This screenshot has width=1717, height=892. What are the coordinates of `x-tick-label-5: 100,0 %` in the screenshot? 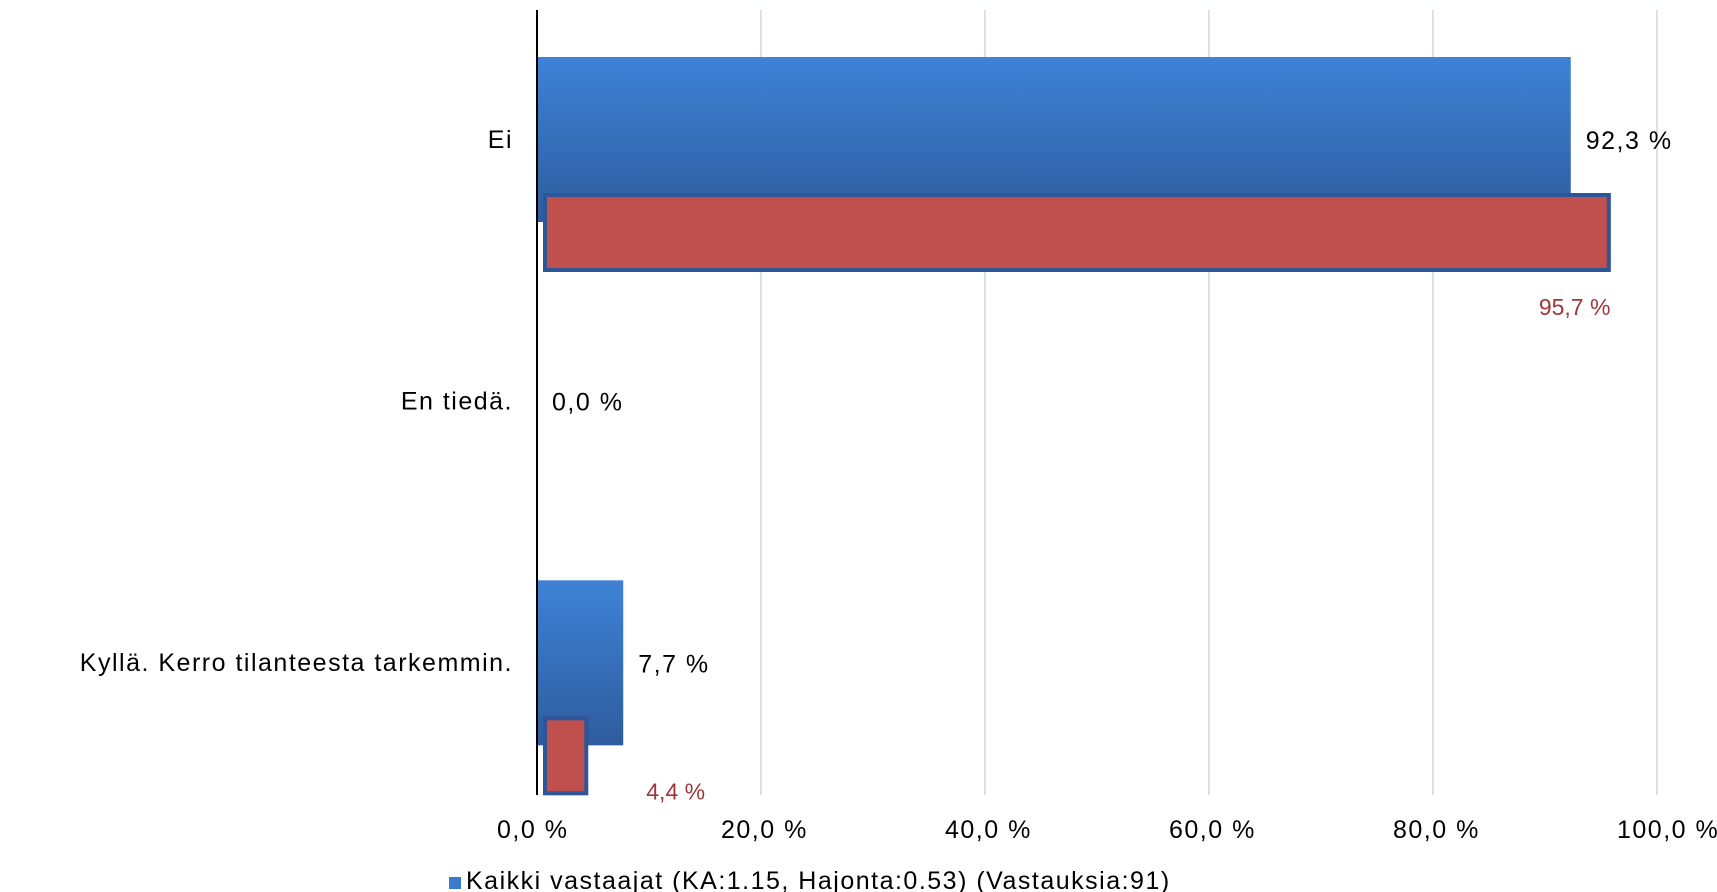 It's located at (1667, 830).